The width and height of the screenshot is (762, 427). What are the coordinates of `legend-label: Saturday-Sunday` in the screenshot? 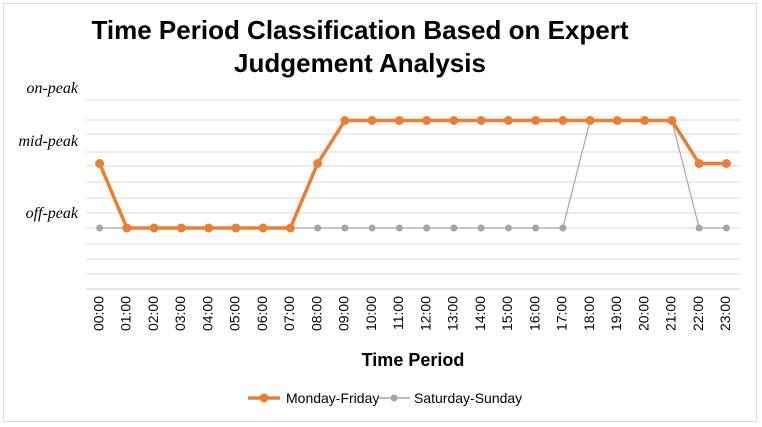 It's located at (468, 398).